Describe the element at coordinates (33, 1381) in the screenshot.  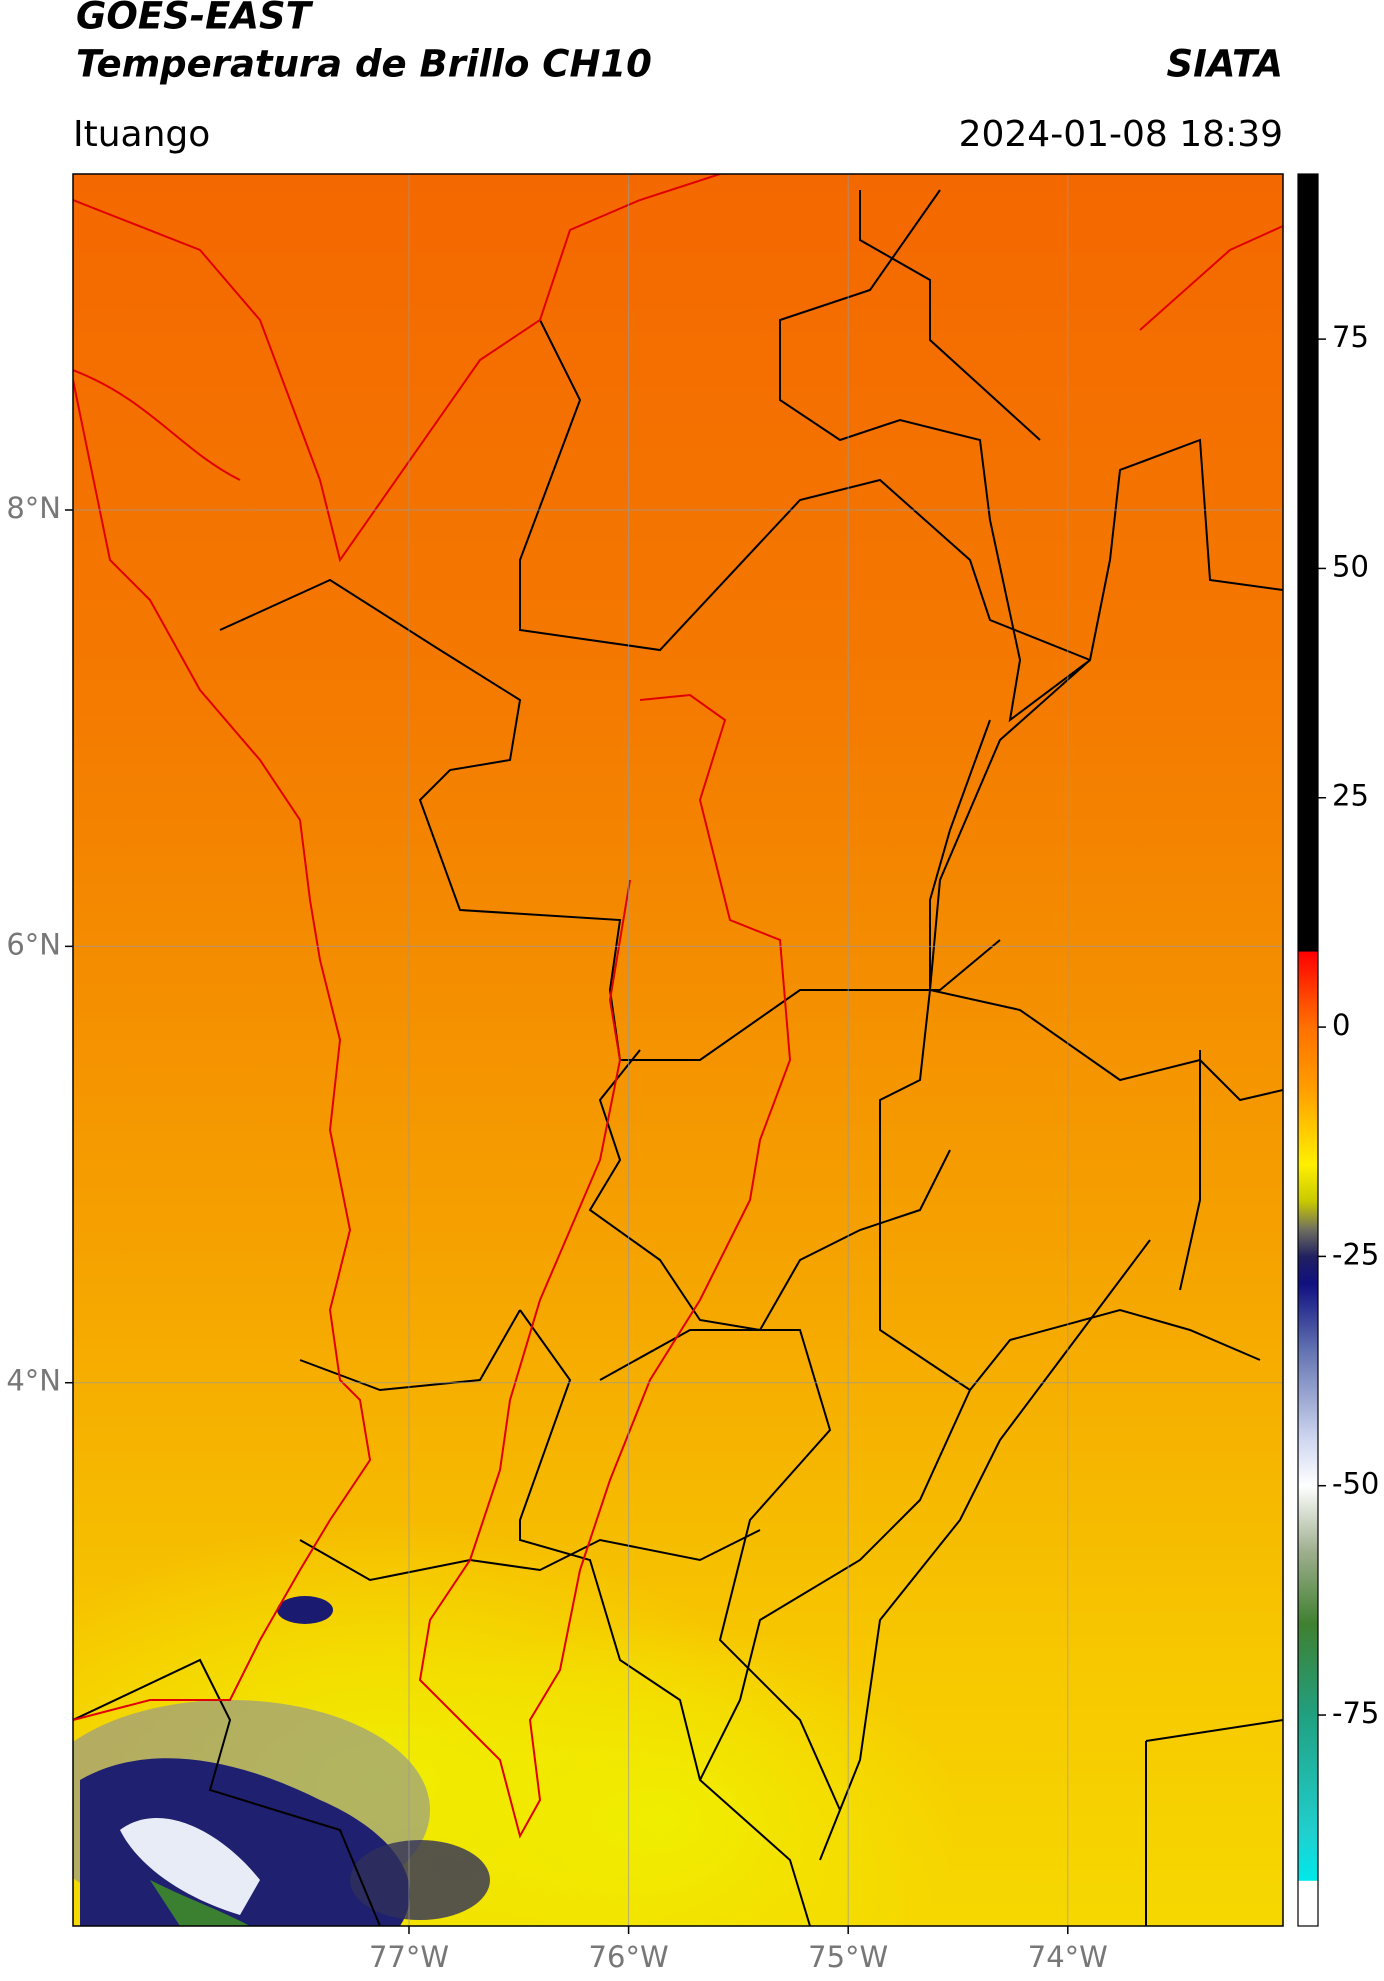
I see `y-tick-label: 4°N` at that location.